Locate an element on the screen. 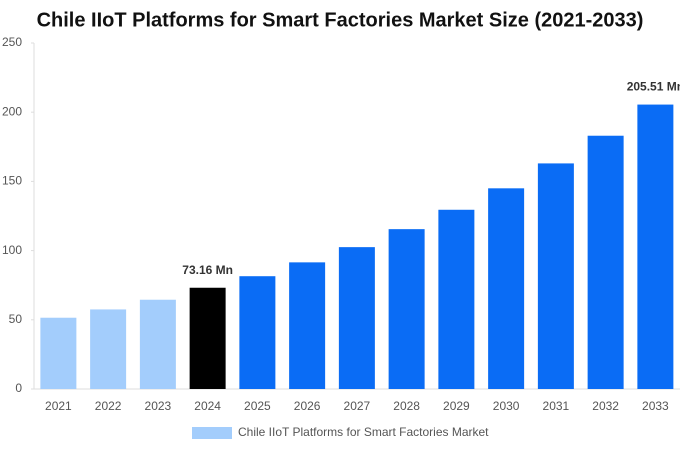 This screenshot has width=680, height=450. x-tick-label: 2024 is located at coordinates (207, 406).